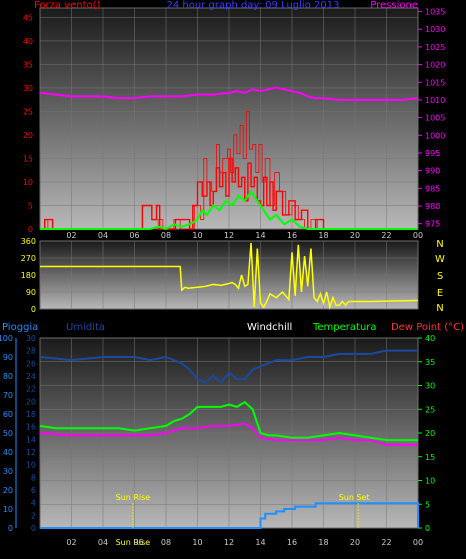 The height and width of the screenshot is (559, 466). I want to click on compass-letter: W, so click(440, 259).